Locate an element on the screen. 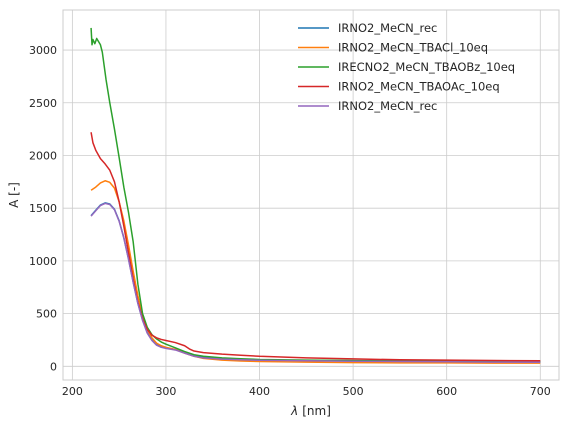  legend-label: IRNO2_MeCN_TBAOAc_10eq is located at coordinates (419, 87).